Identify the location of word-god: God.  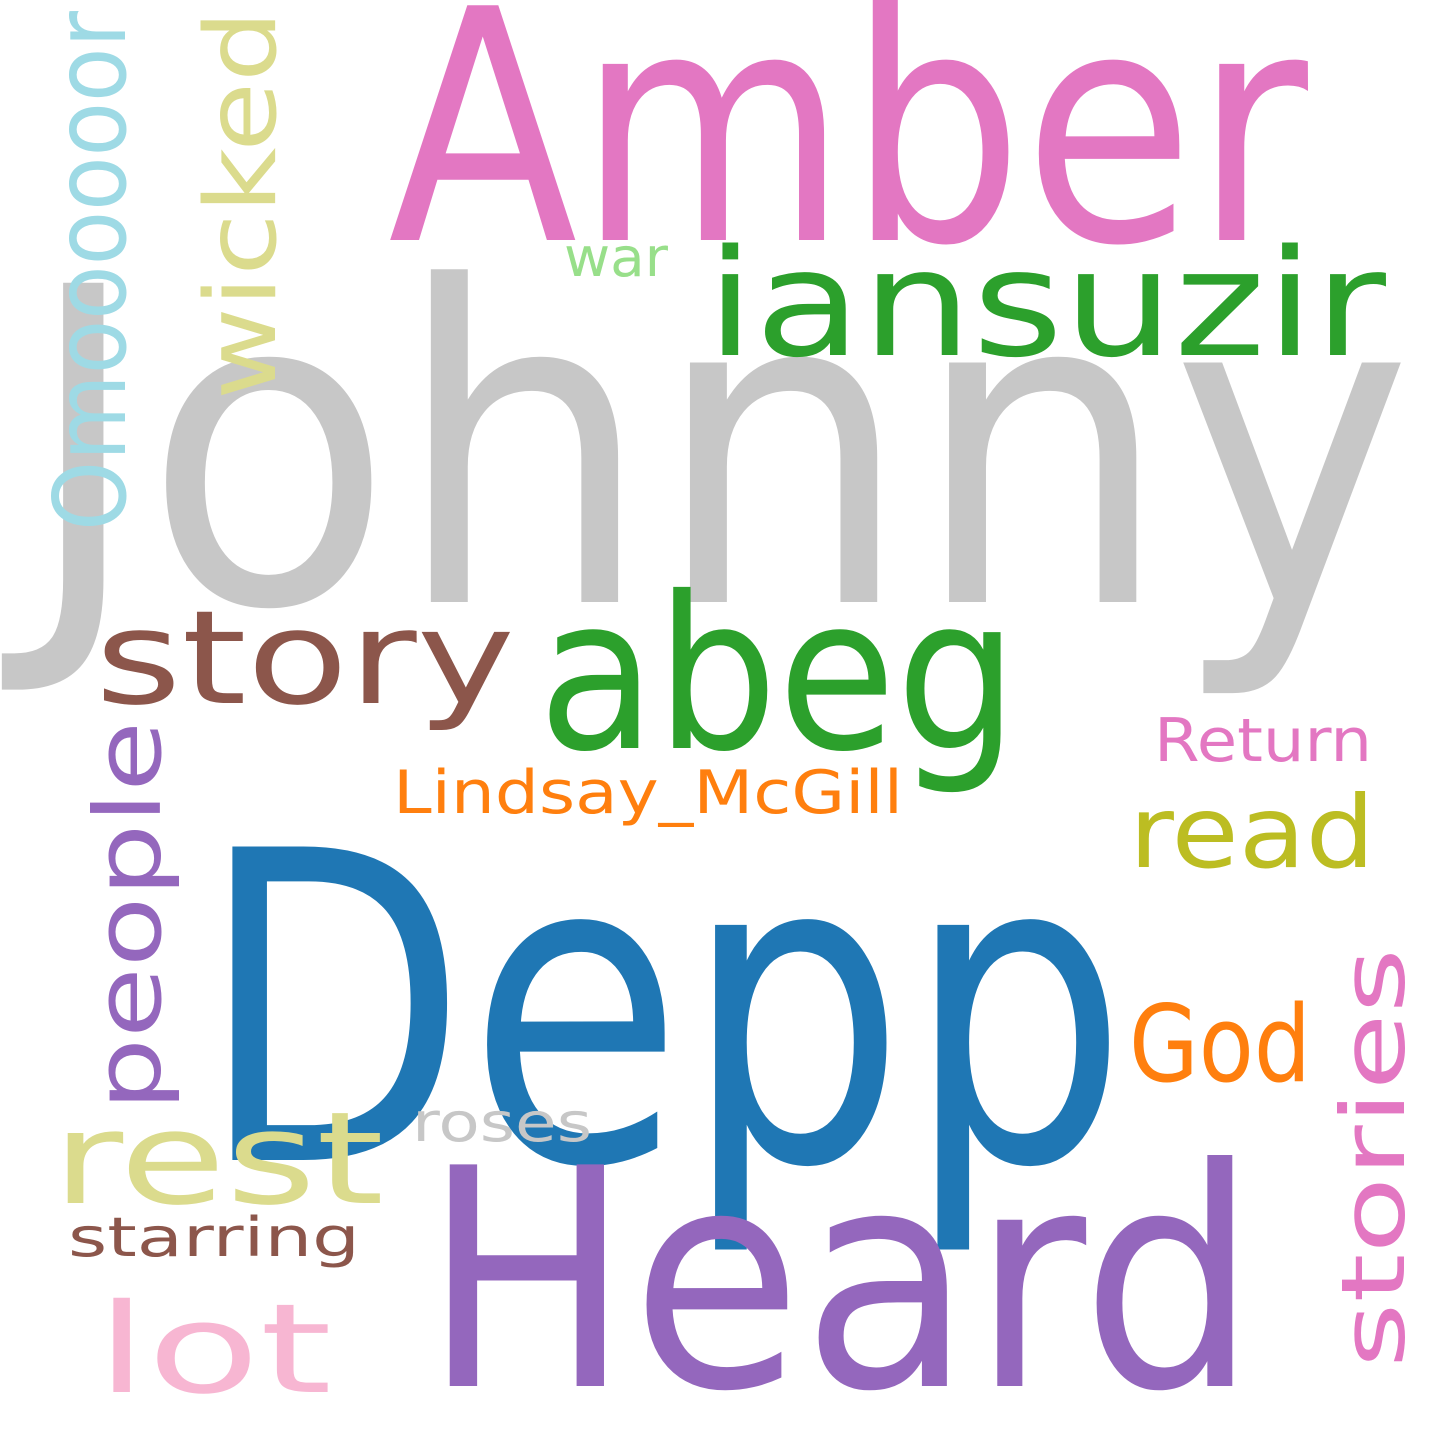
(1220, 1044).